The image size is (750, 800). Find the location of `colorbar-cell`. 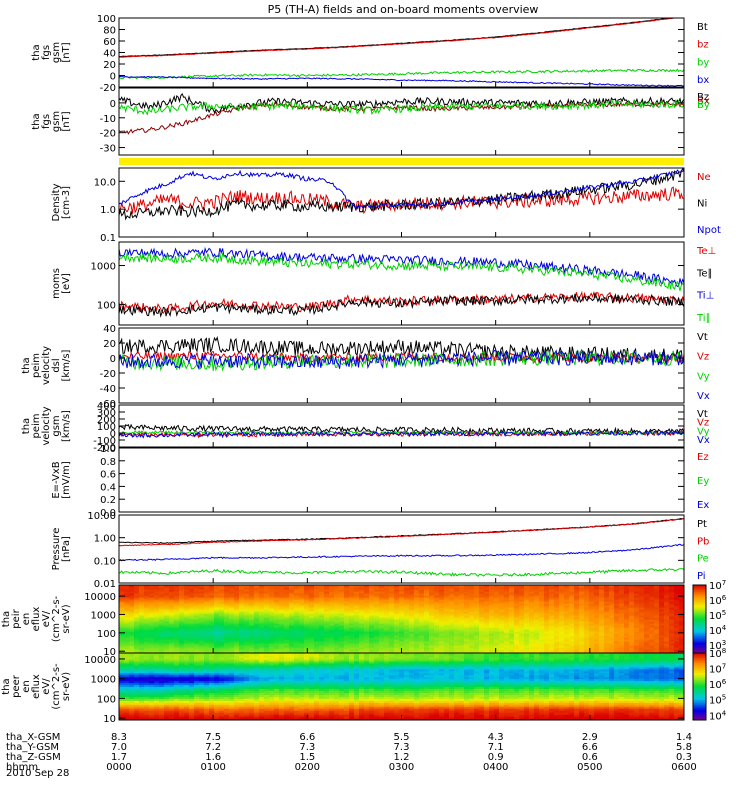

colorbar-cell is located at coordinates (699, 587).